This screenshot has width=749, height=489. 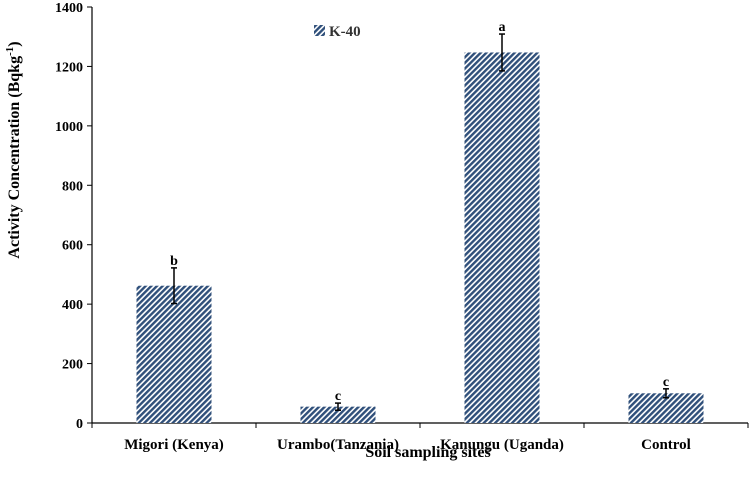 I want to click on legend-swatch-k40, so click(x=319, y=30).